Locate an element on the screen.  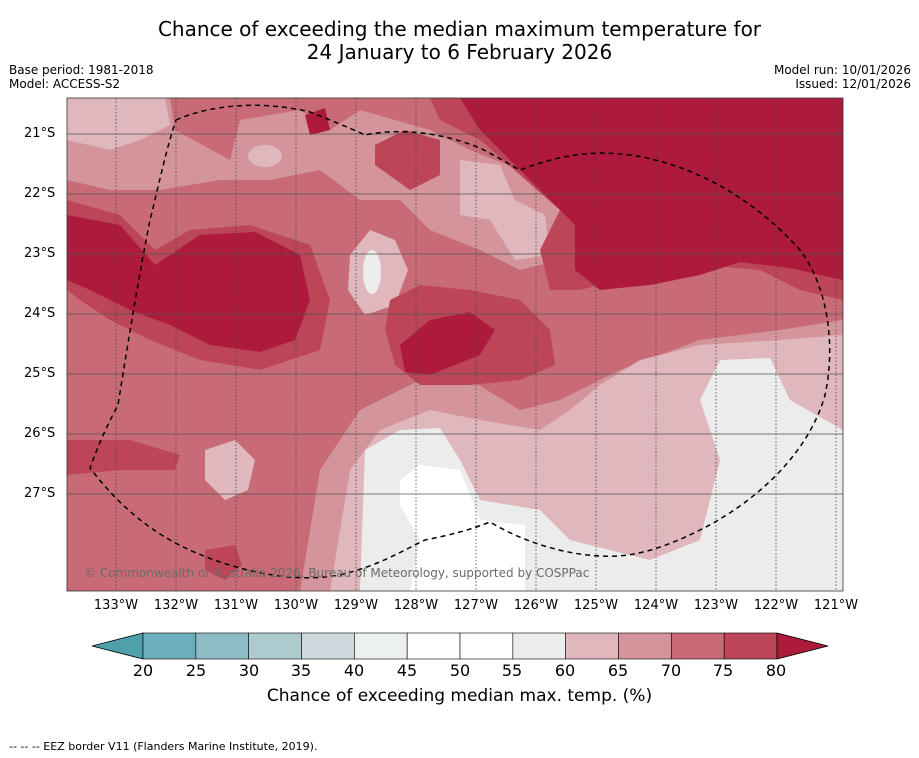
lon-label: 130°W is located at coordinates (296, 605).